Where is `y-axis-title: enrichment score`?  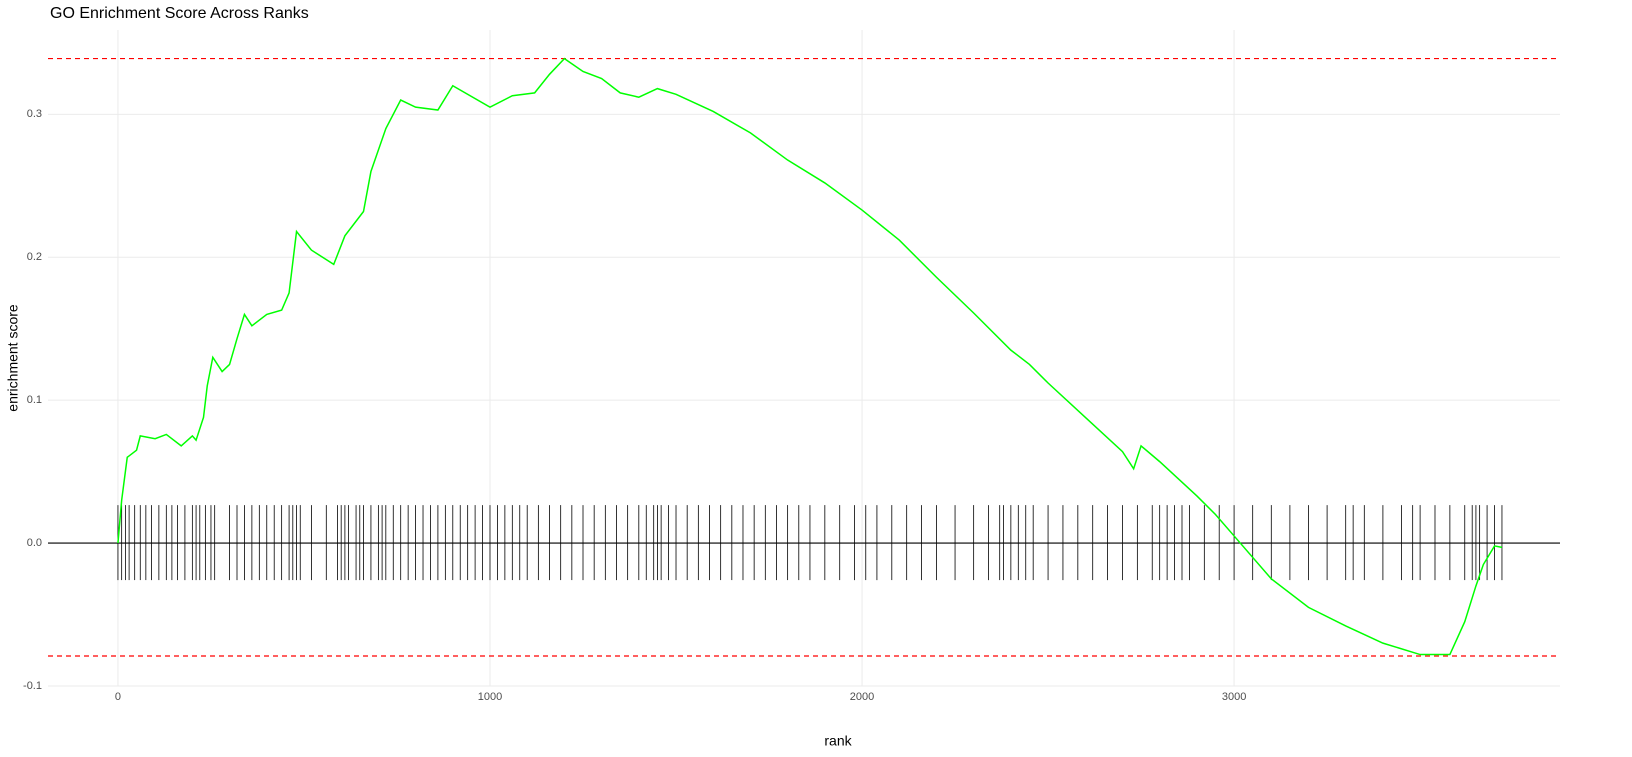
y-axis-title: enrichment score is located at coordinates (13, 358).